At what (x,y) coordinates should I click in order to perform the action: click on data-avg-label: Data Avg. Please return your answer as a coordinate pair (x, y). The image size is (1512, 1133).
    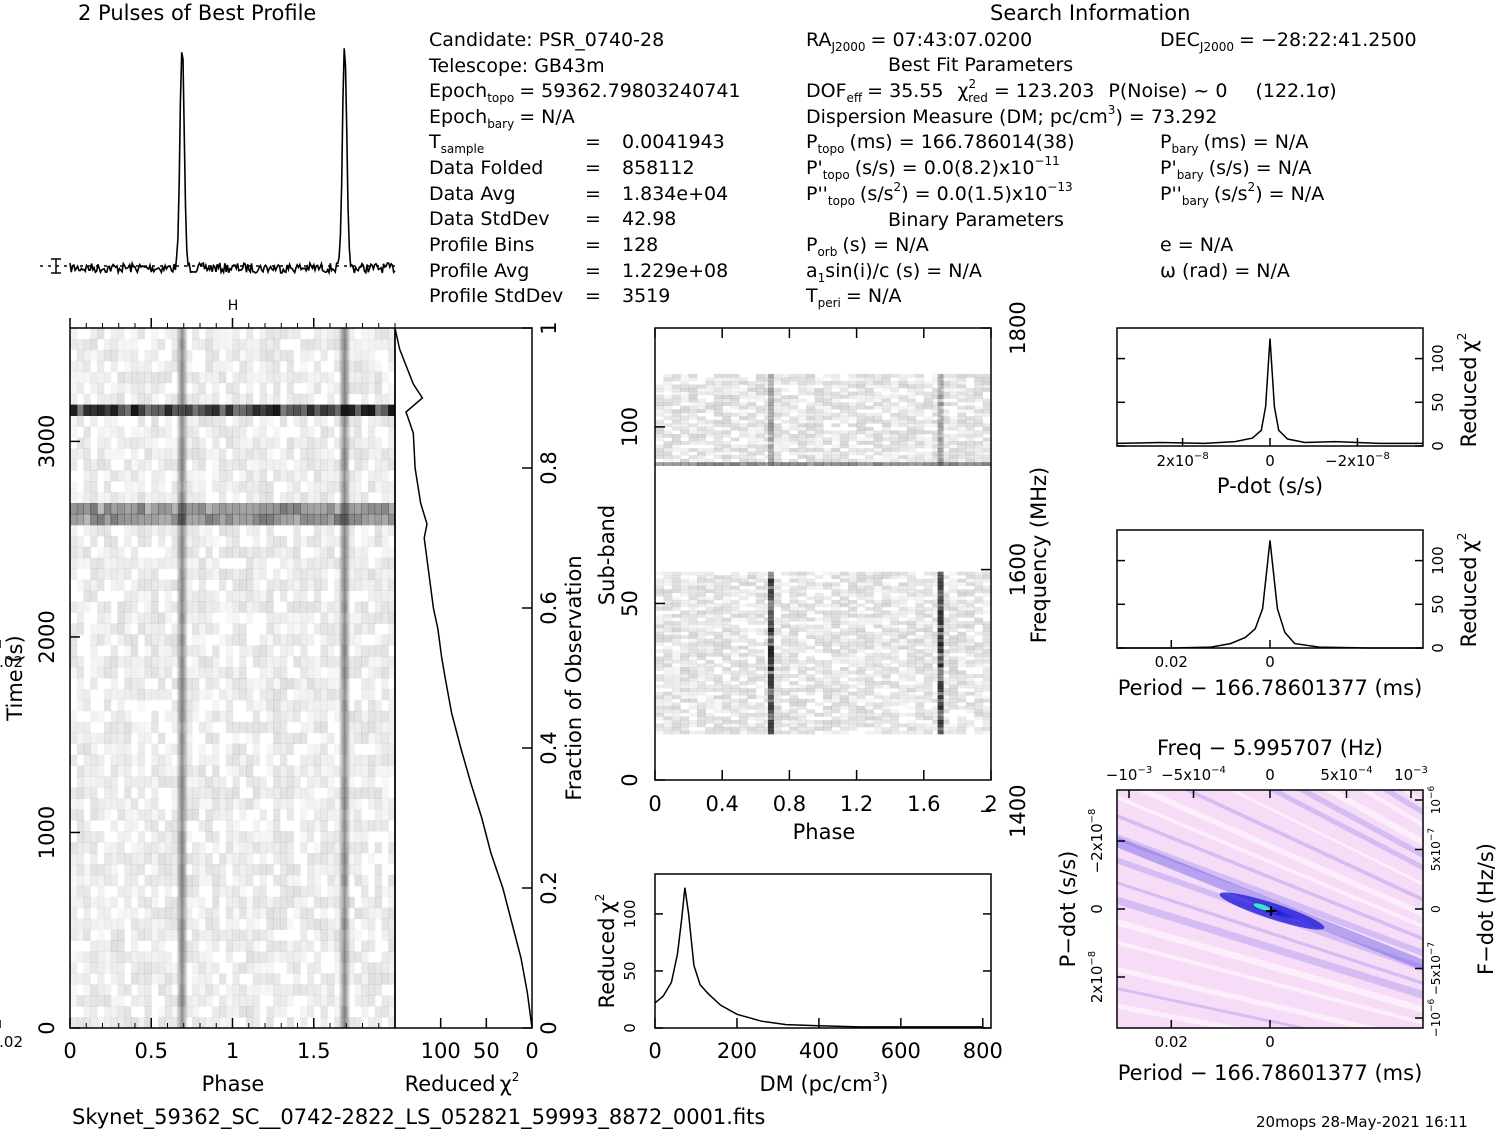
    Looking at the image, I should click on (472, 194).